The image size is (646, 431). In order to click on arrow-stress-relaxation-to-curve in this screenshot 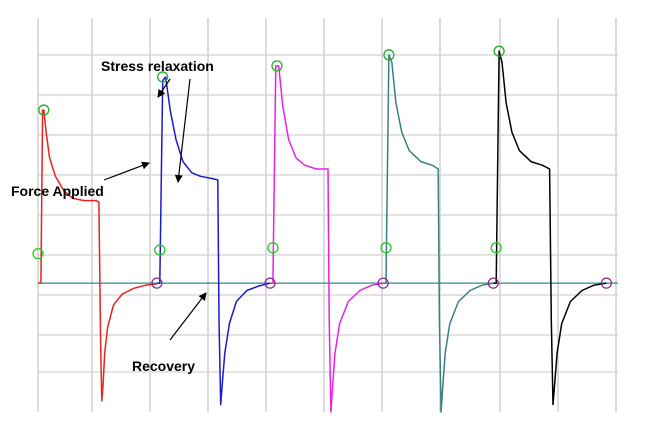, I will do `click(182, 130)`.